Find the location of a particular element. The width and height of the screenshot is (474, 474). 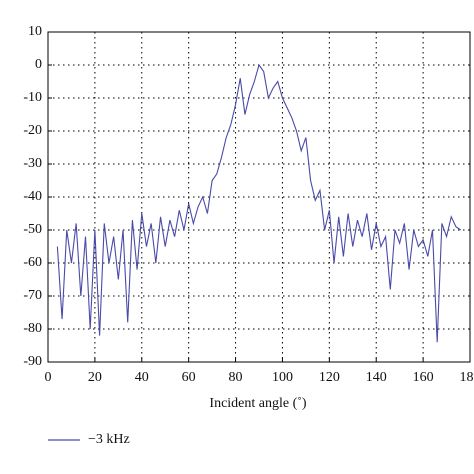

x-tick-label: 120 is located at coordinates (329, 377).